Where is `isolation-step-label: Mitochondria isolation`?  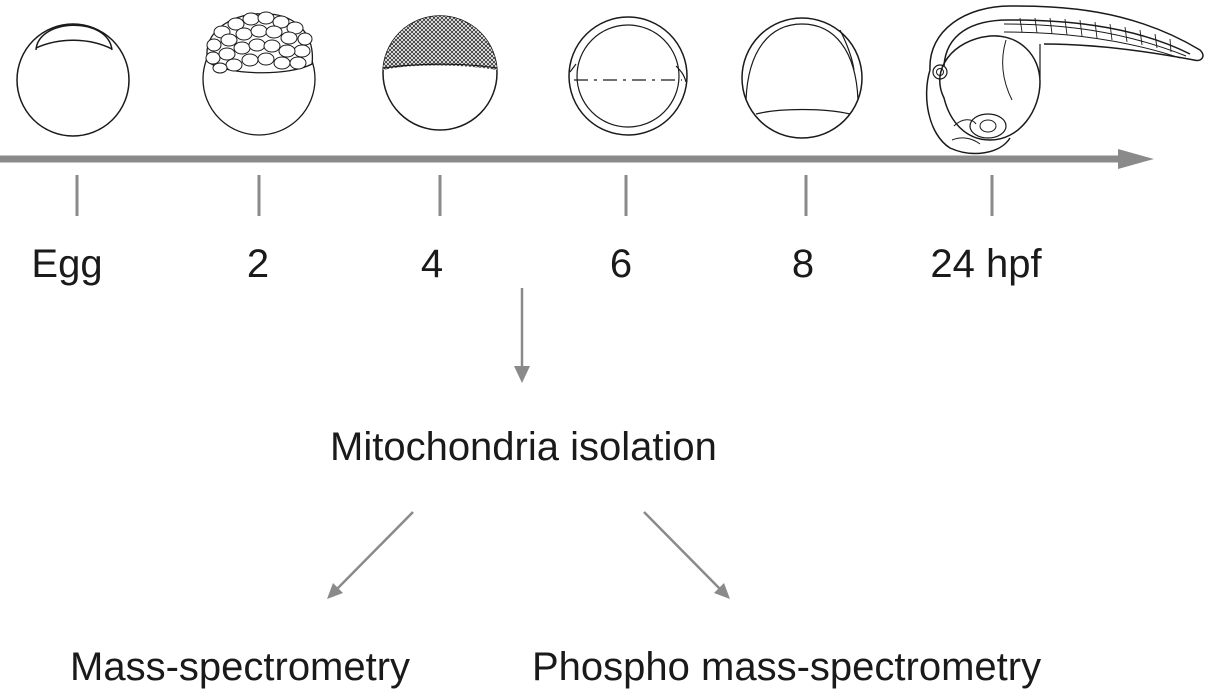 isolation-step-label: Mitochondria isolation is located at coordinates (523, 447).